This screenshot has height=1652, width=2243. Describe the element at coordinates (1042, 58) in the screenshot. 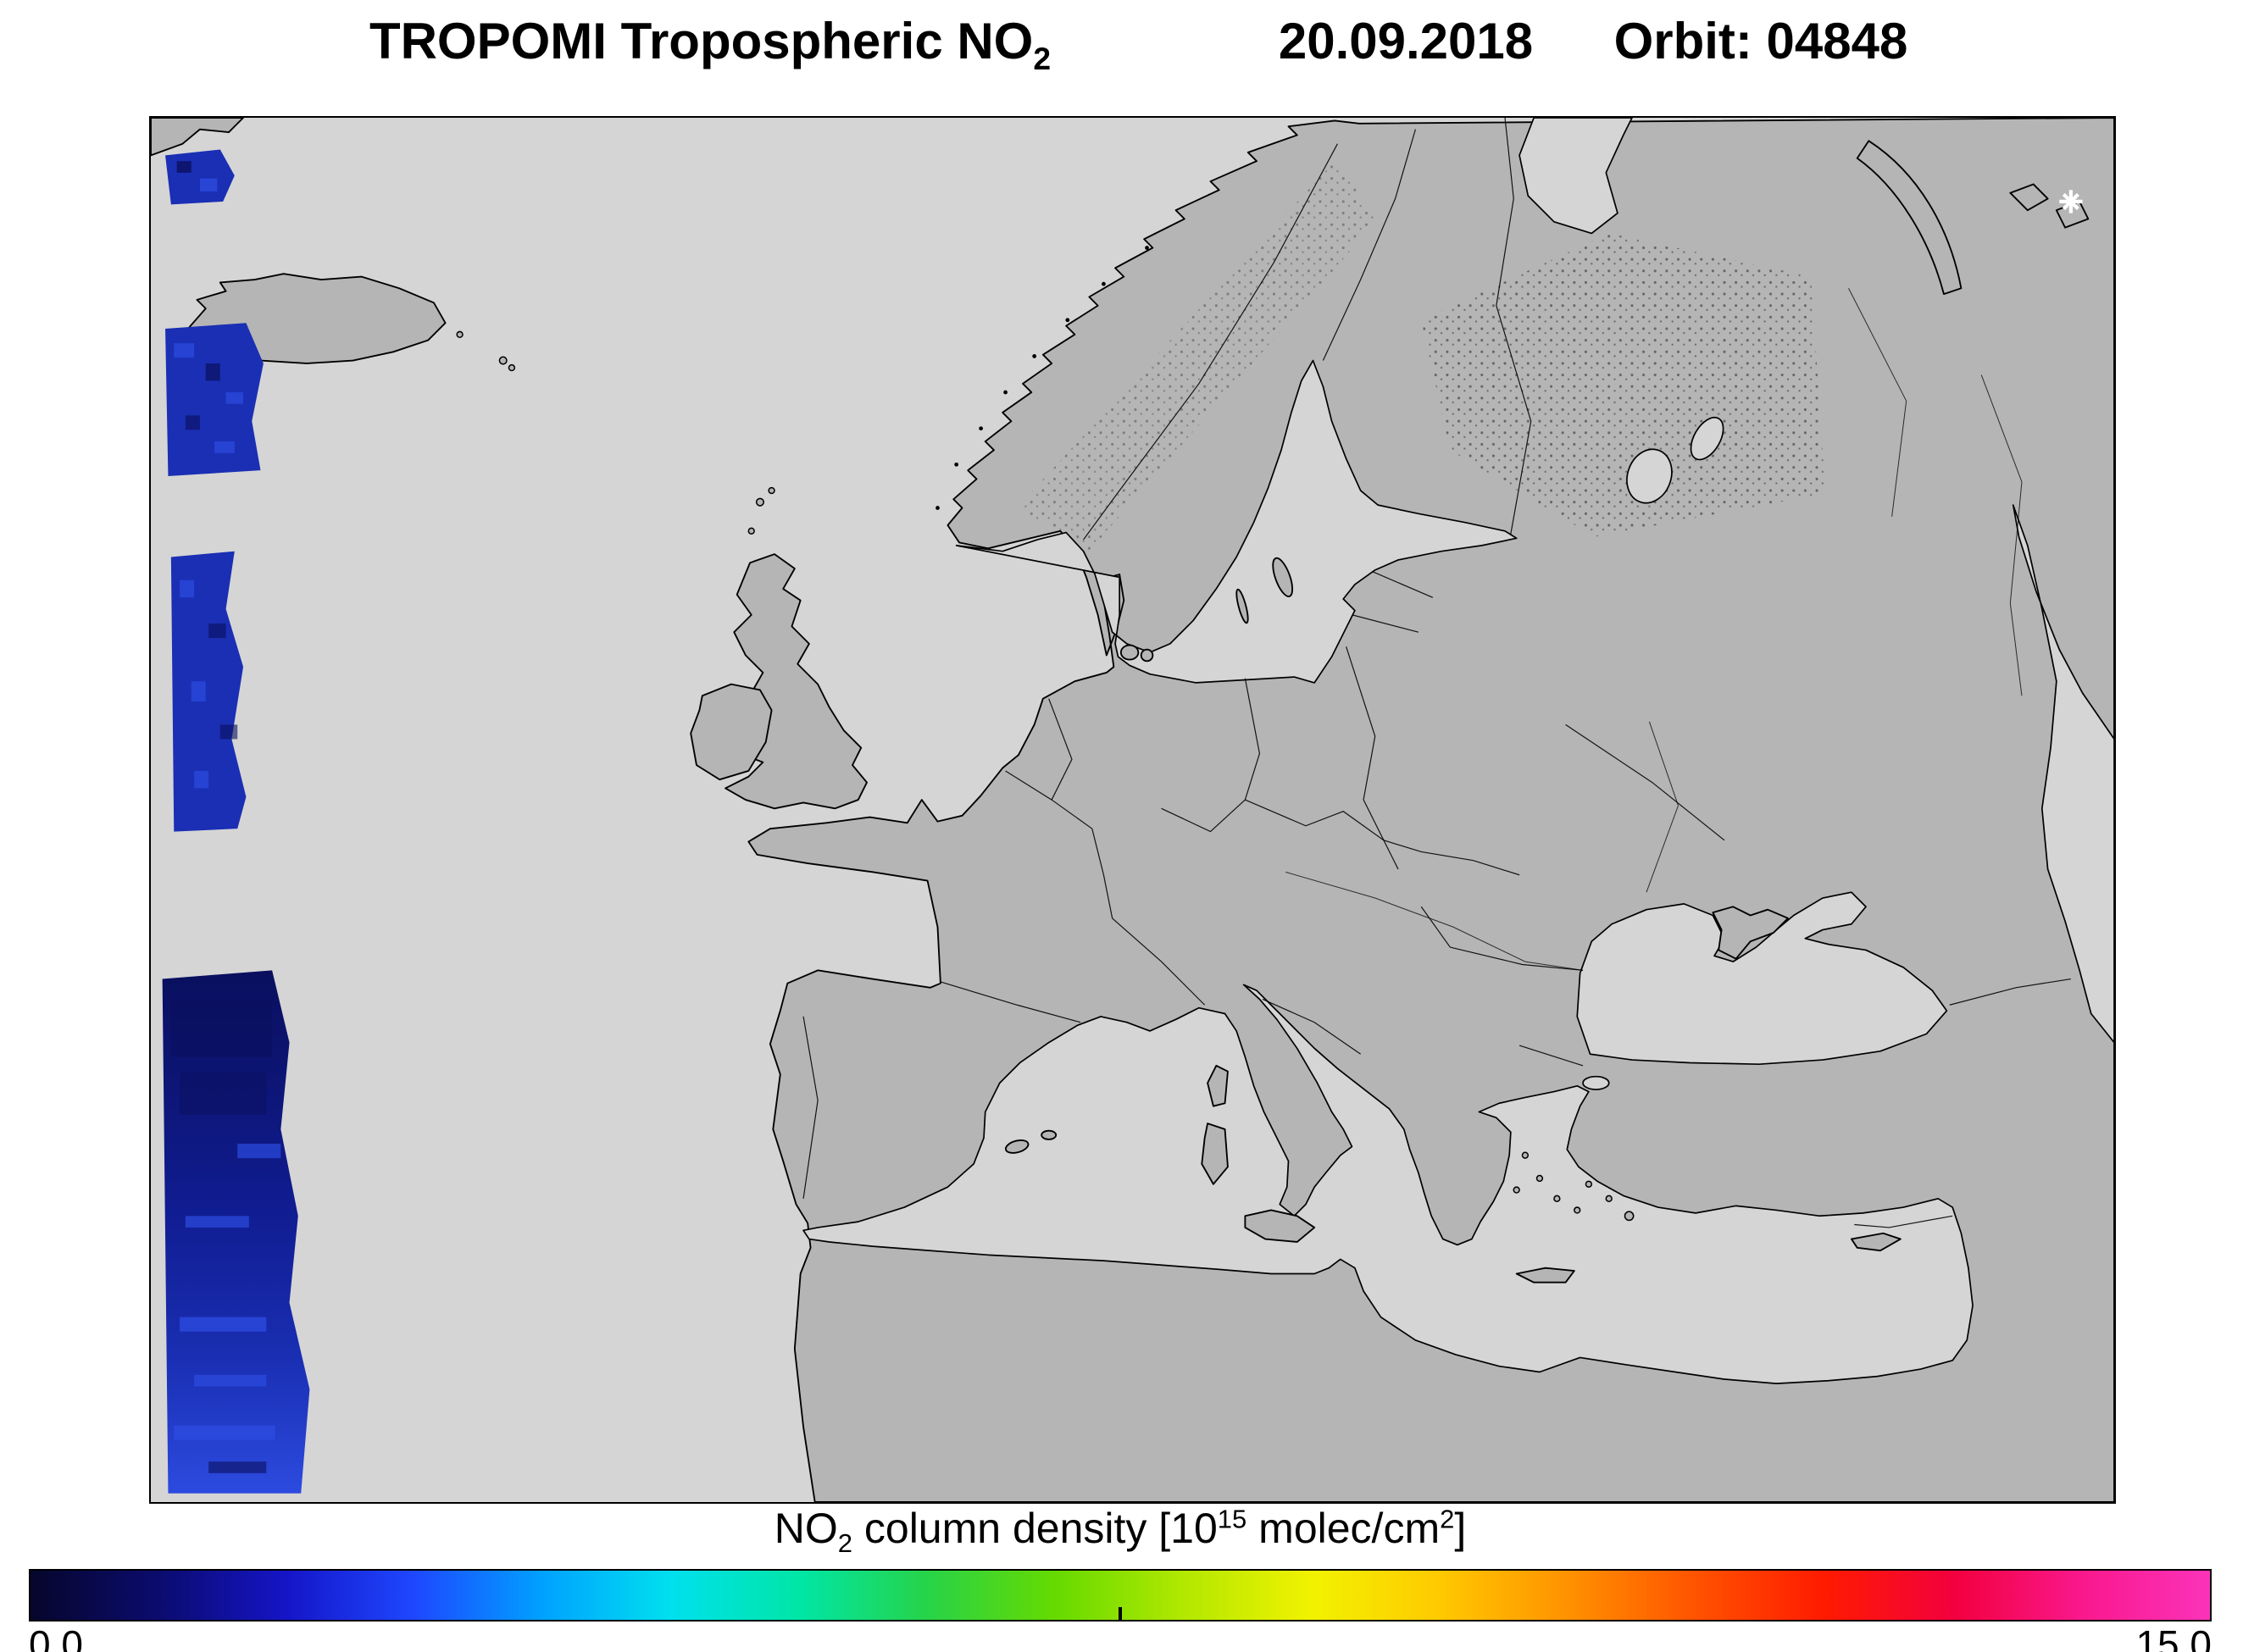

I see `figure-title-subscript: 2` at that location.